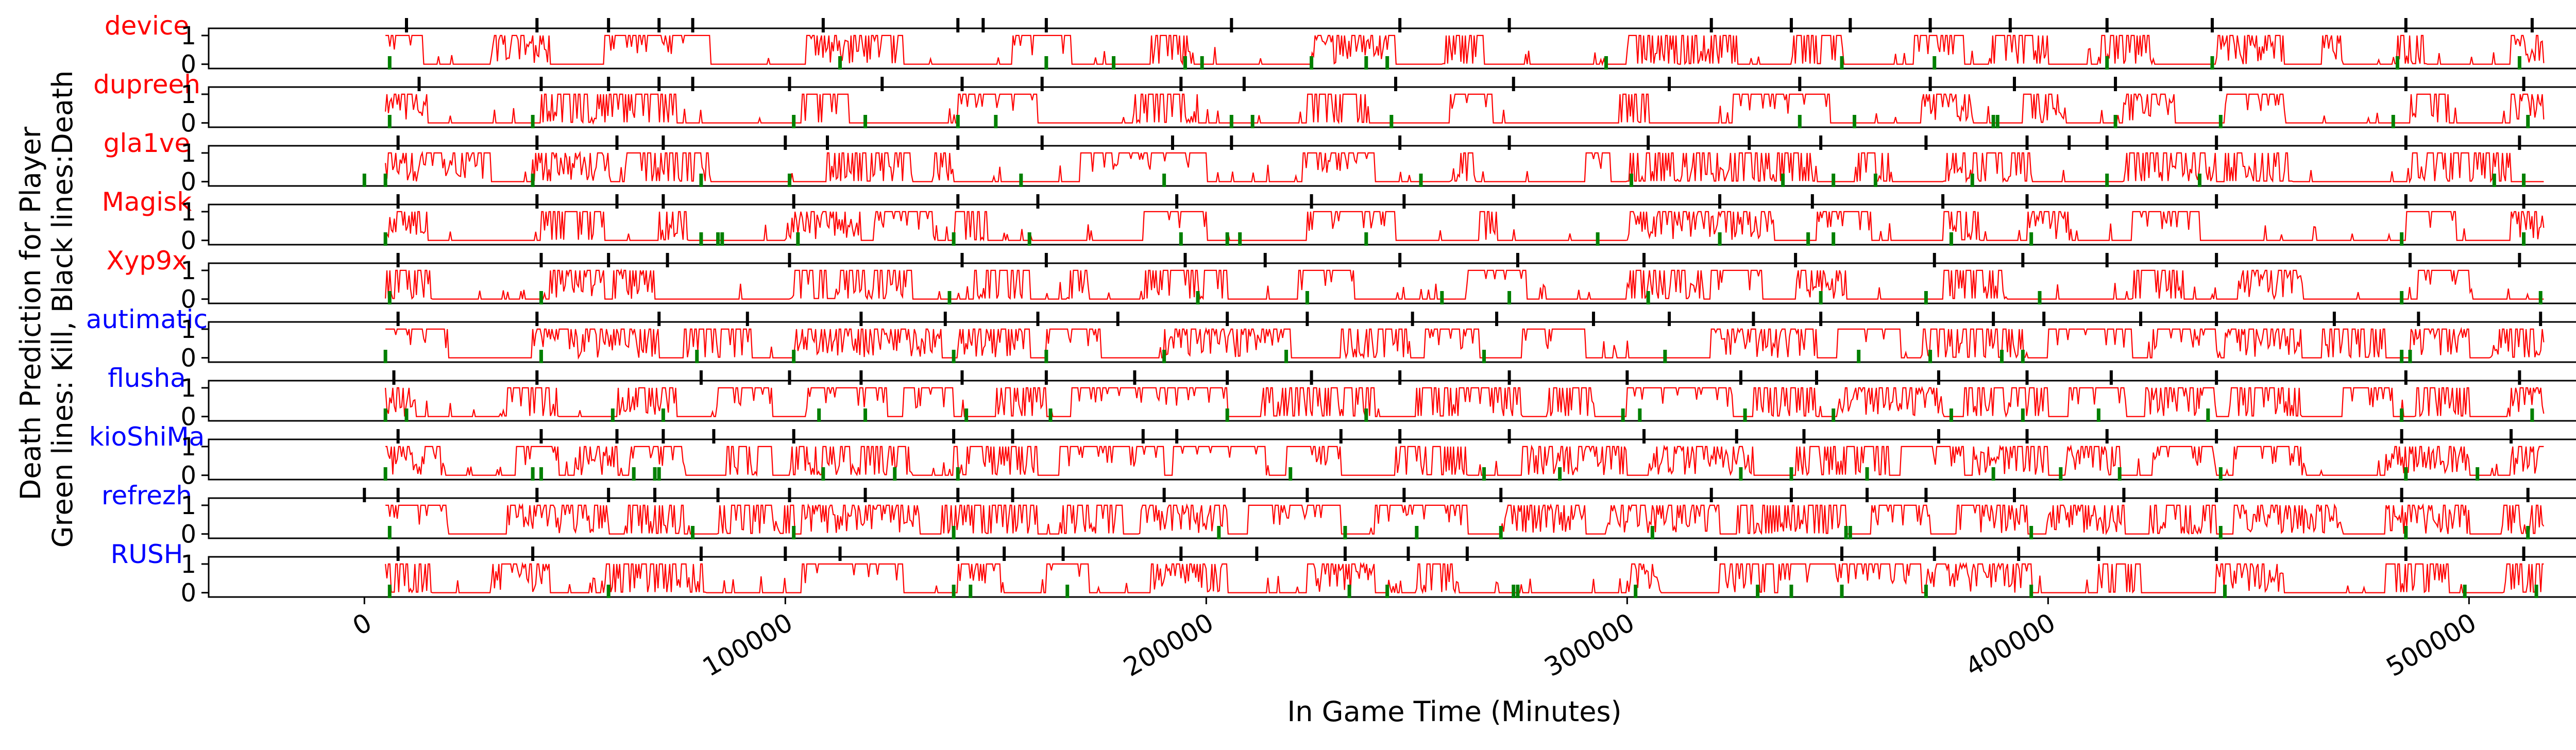 The height and width of the screenshot is (750, 2576). I want to click on player-name-label: kioShiMa, so click(147, 437).